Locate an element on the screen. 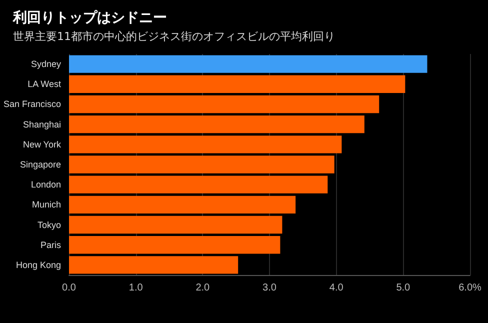 The image size is (488, 323). x-tick-label: 3.0 is located at coordinates (269, 288).